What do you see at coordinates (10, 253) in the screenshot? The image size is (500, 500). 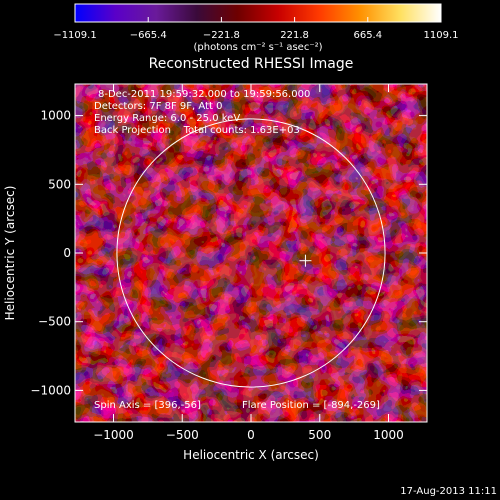 I see `y-axis-label: Heliocentric Y (arcsec)` at bounding box center [10, 253].